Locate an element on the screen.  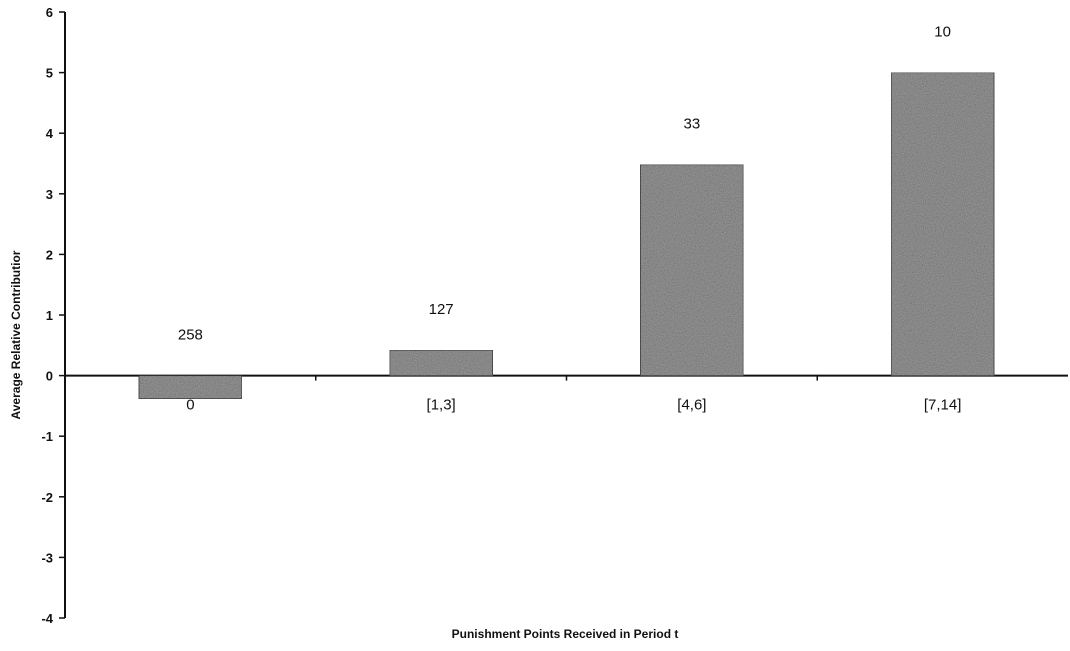
x-category-label: [7,14] is located at coordinates (943, 405).